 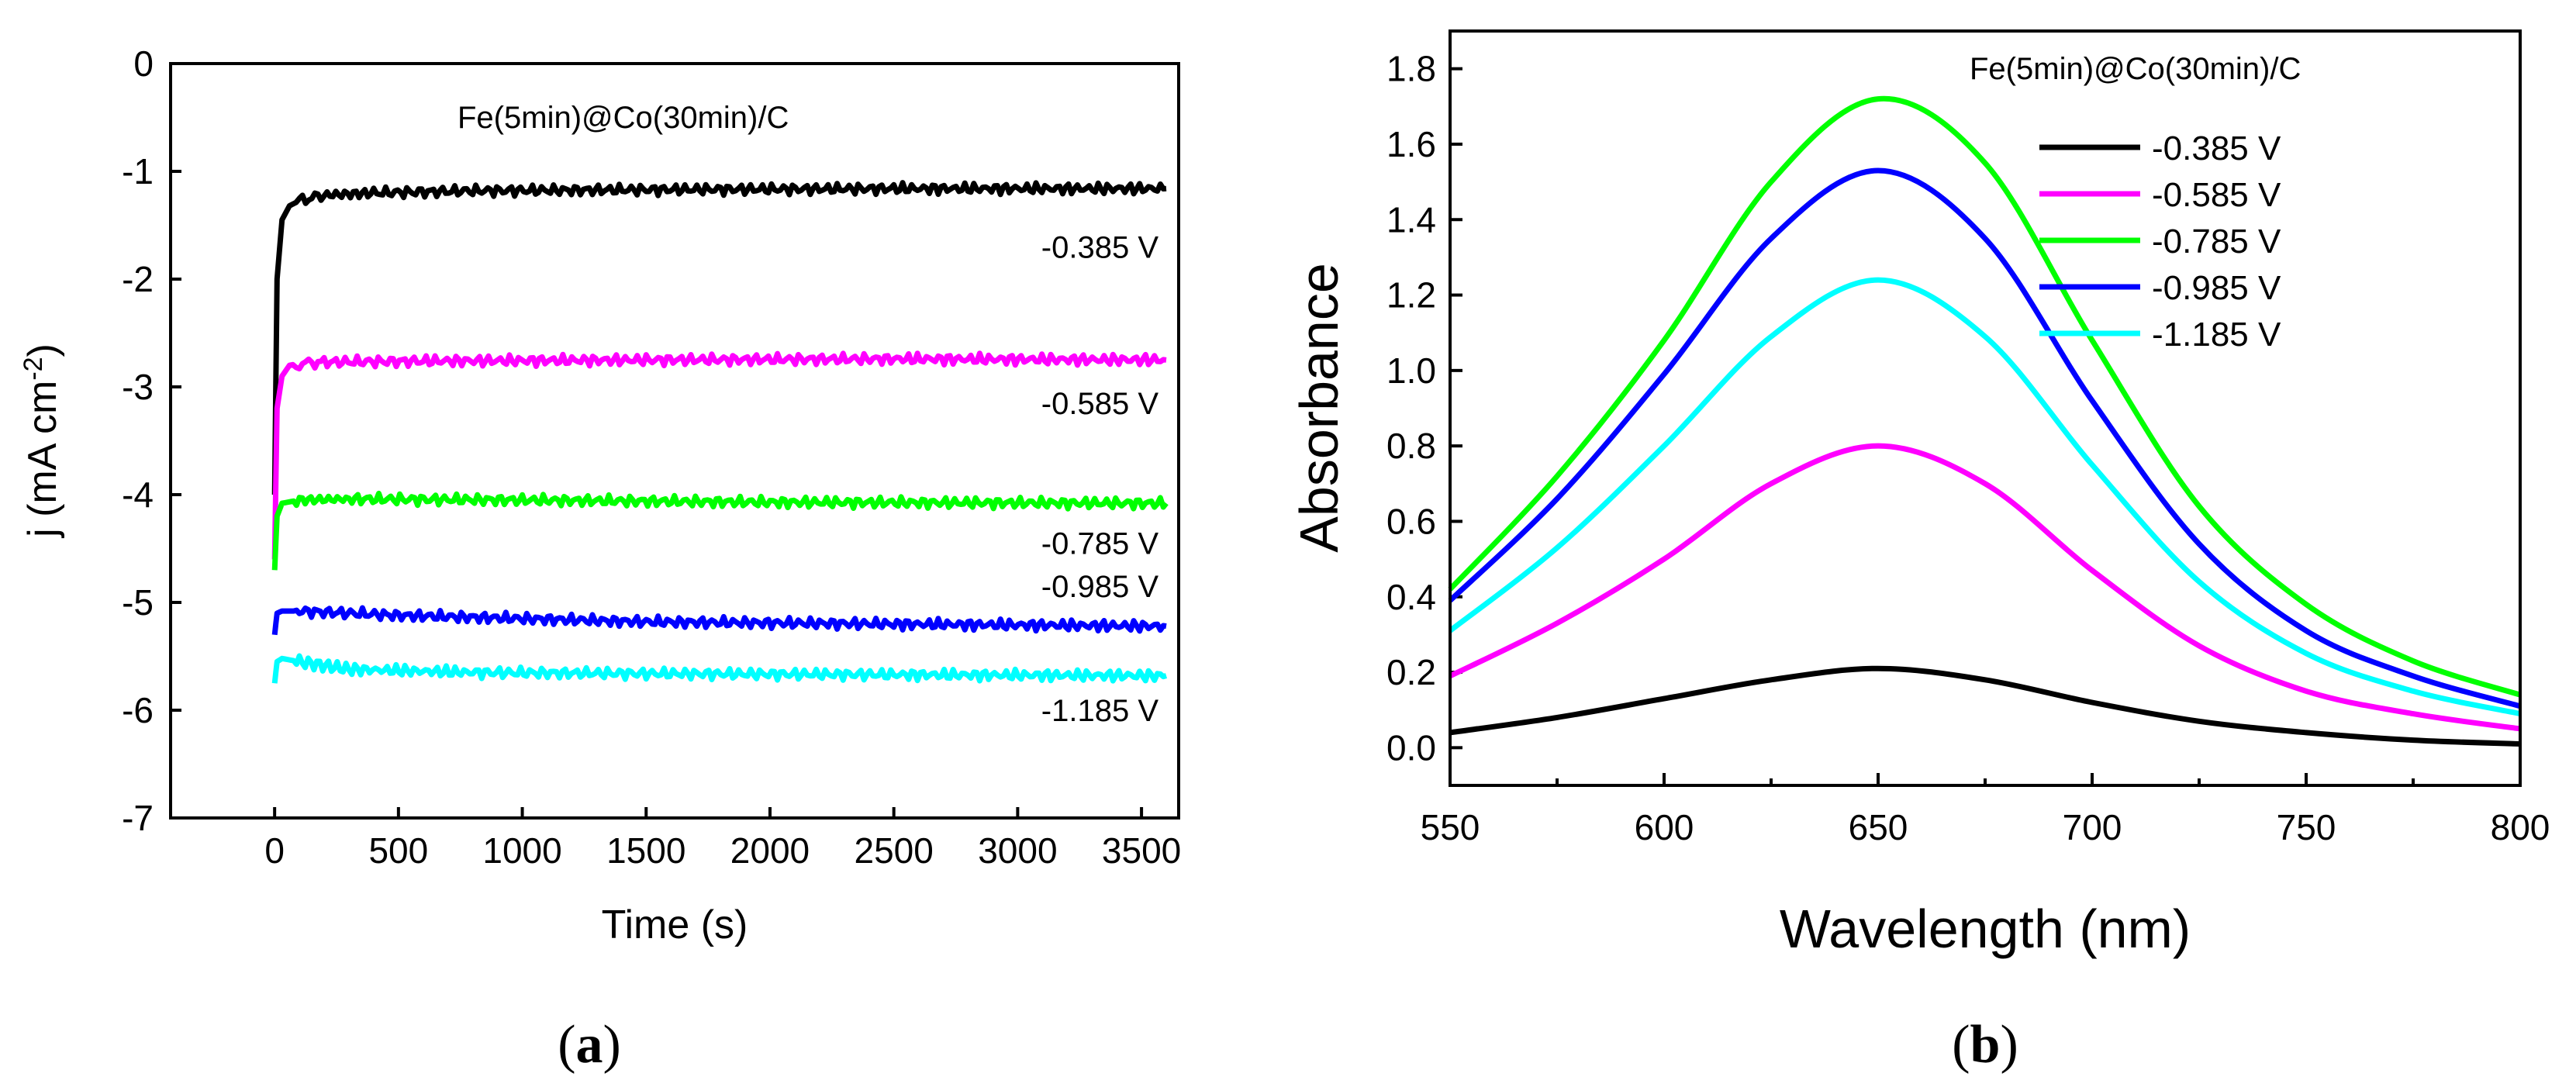 What do you see at coordinates (566, 1045) in the screenshot?
I see `chart-a-panel-open: (` at bounding box center [566, 1045].